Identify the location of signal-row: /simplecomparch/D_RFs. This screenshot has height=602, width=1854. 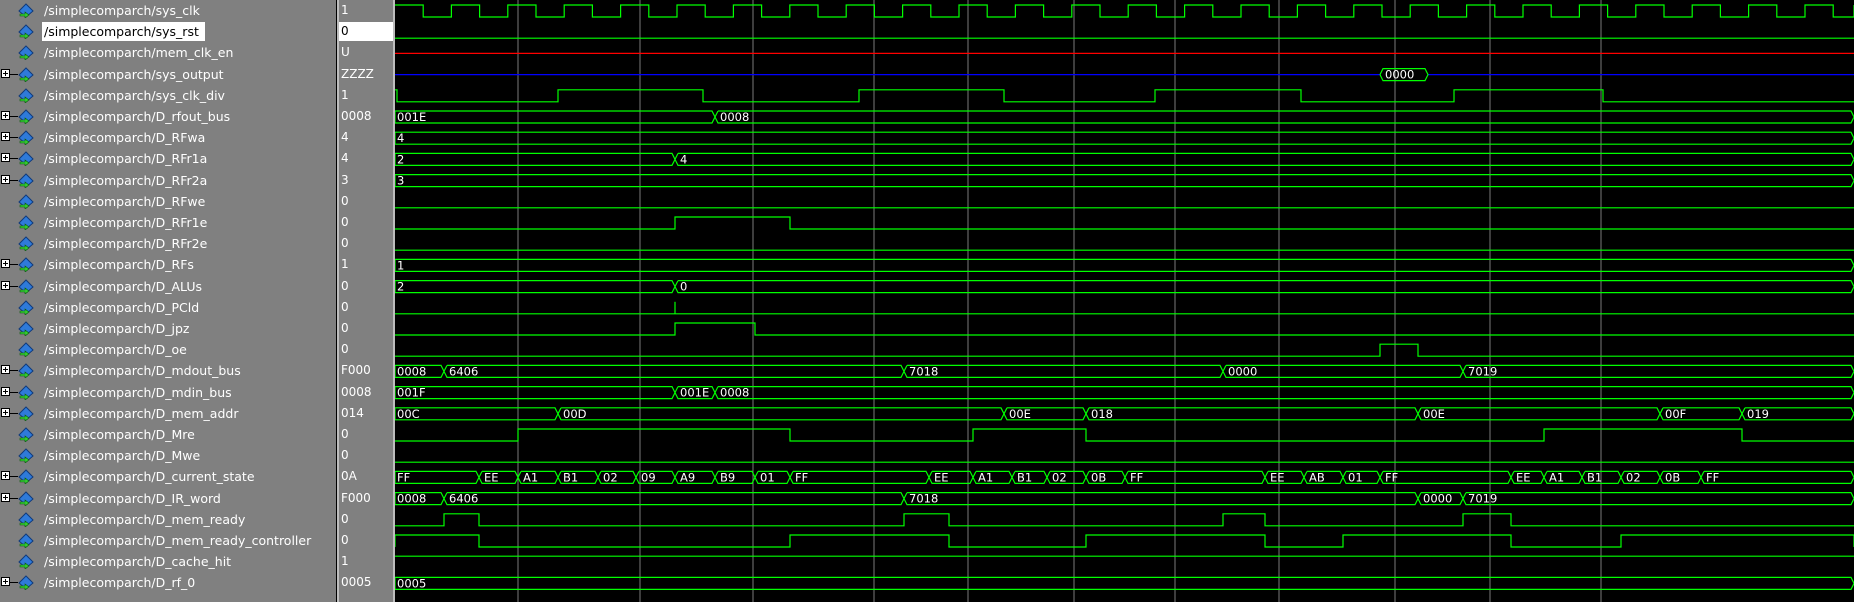
(168, 264).